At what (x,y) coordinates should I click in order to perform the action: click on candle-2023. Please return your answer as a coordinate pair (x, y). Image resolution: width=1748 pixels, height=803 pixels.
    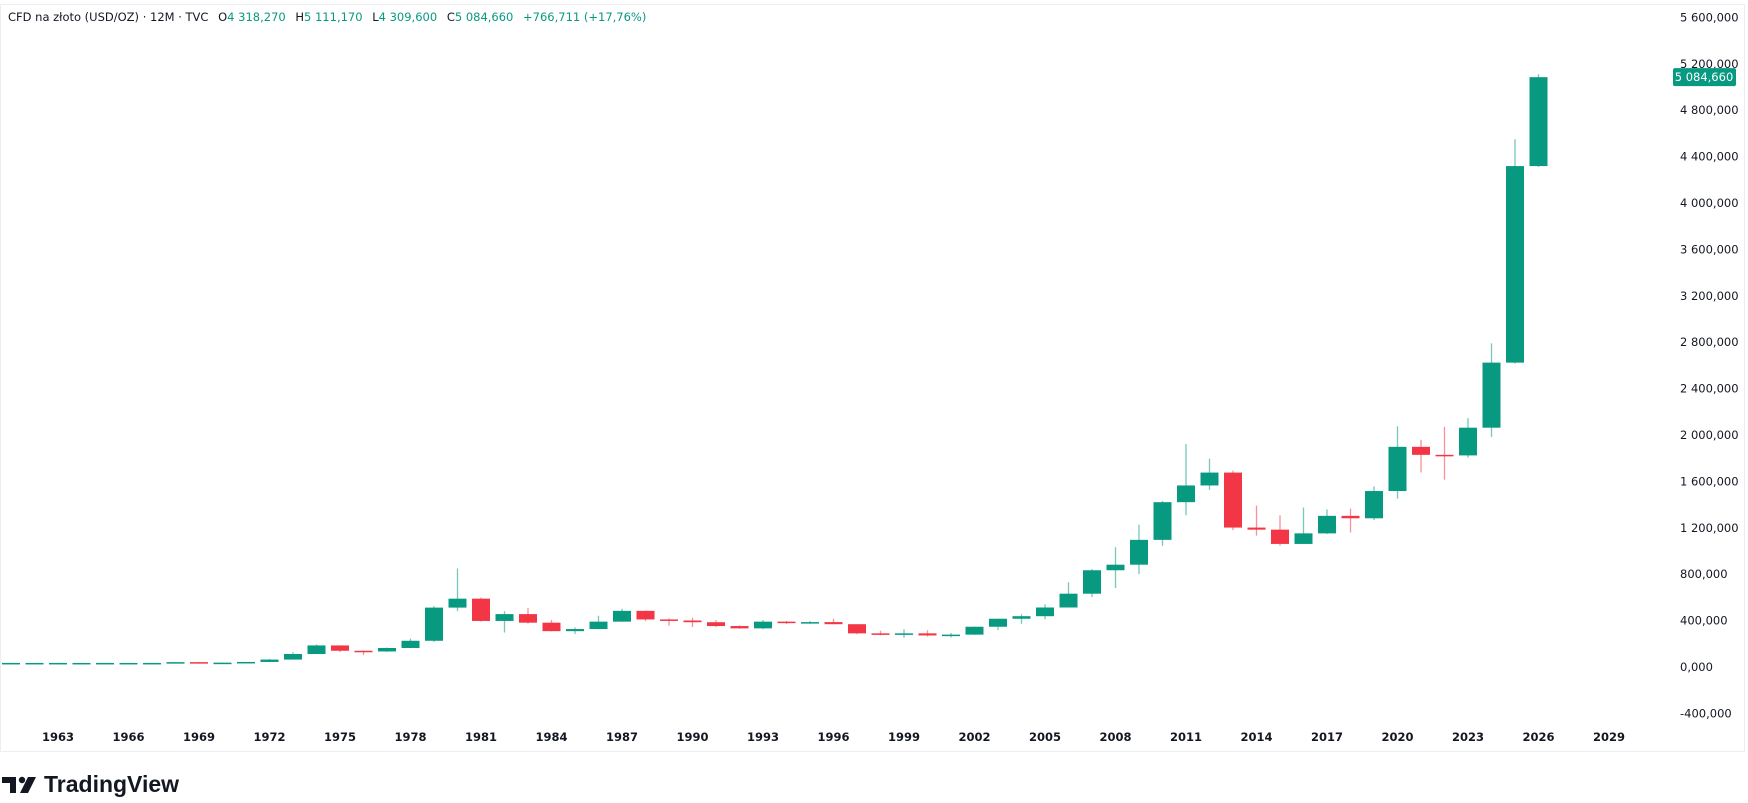
    Looking at the image, I should click on (1468, 438).